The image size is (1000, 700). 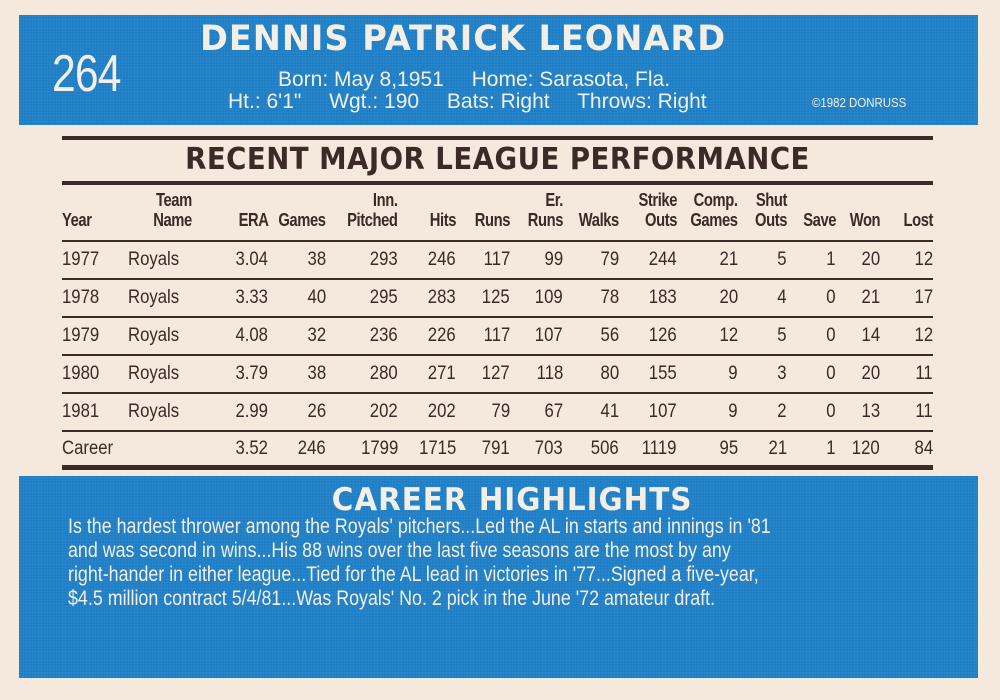 What do you see at coordinates (599, 210) in the screenshot?
I see `column-header-label: Walks` at bounding box center [599, 210].